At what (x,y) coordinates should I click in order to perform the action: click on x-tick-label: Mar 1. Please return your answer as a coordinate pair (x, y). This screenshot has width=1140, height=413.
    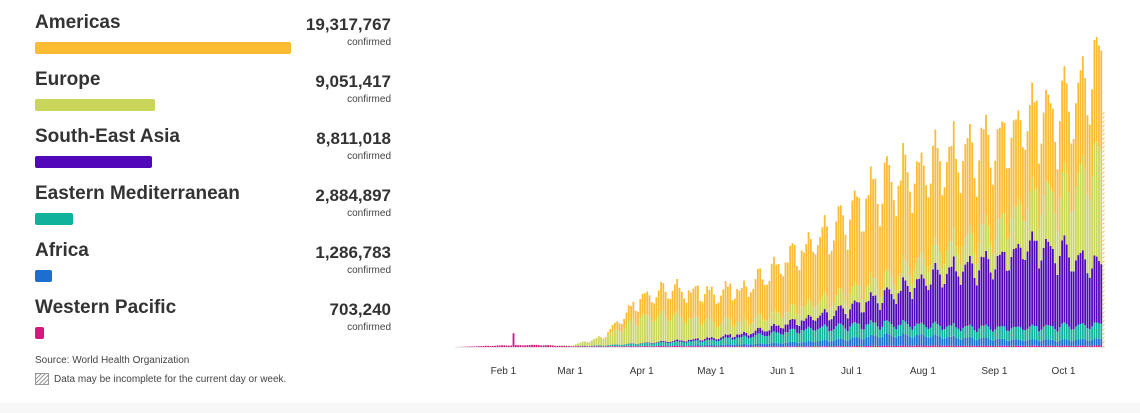
    Looking at the image, I should click on (570, 371).